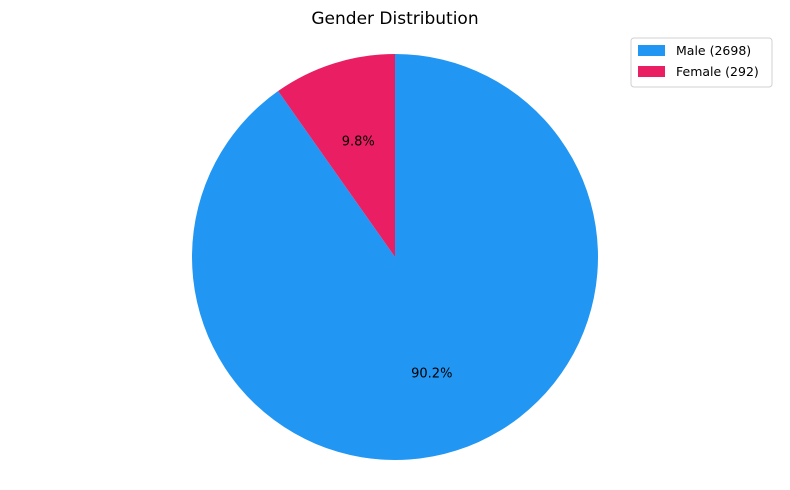 The width and height of the screenshot is (790, 490). What do you see at coordinates (397, 257) in the screenshot?
I see `pie-percent-labels: 90.2% 9.8%` at bounding box center [397, 257].